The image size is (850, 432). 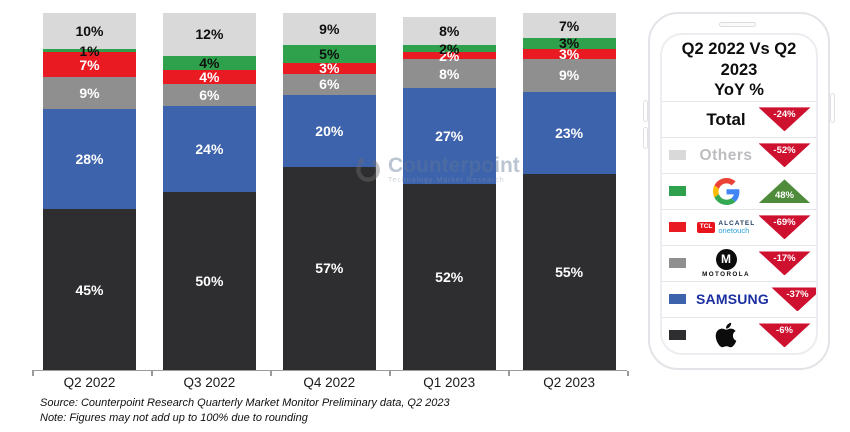 I want to click on segment-apple-q3-2022: 50%, so click(x=209, y=280).